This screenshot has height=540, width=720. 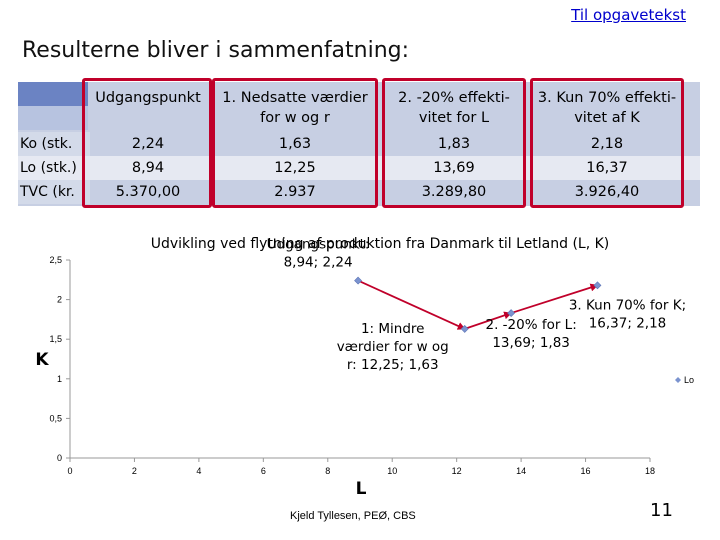 I want to click on legend-marker, so click(x=678, y=380).